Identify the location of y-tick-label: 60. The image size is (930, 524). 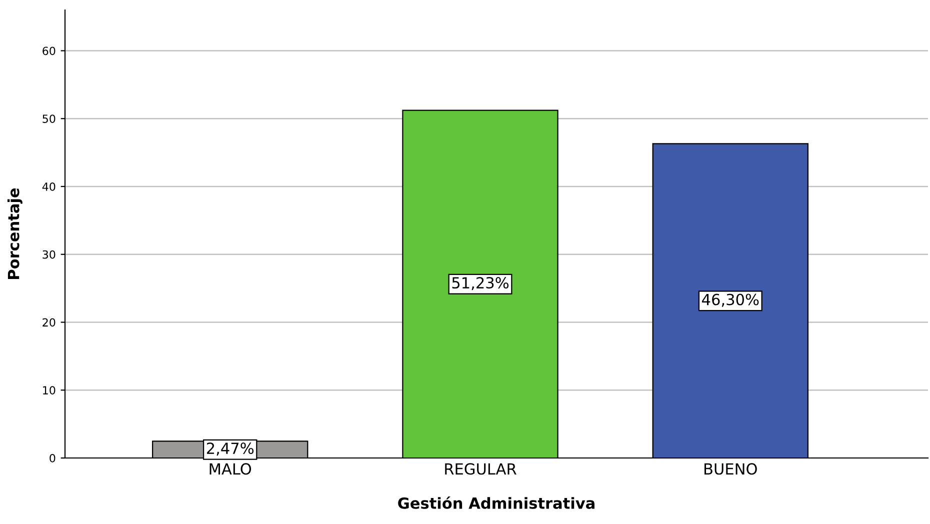
(49, 51).